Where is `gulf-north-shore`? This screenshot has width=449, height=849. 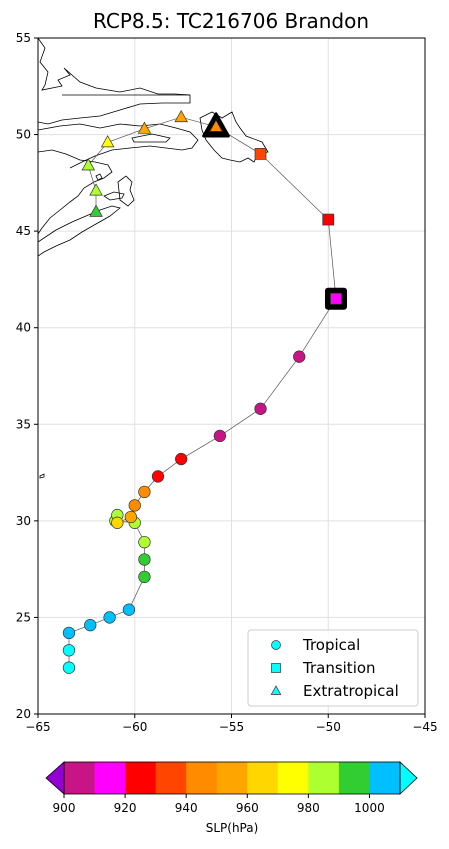 gulf-north-shore is located at coordinates (118, 146).